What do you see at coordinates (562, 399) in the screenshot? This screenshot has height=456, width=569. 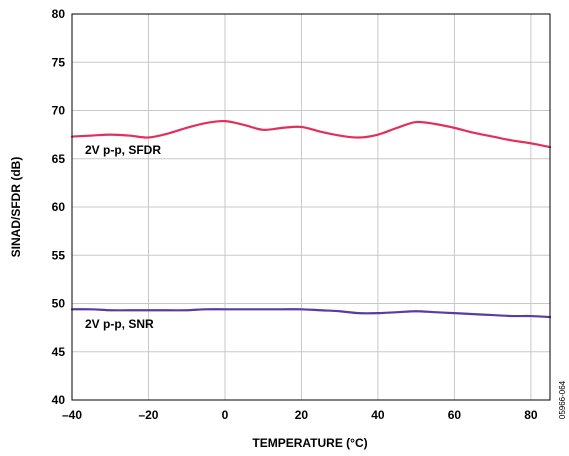 I see `figure-id: 05966-064` at bounding box center [562, 399].